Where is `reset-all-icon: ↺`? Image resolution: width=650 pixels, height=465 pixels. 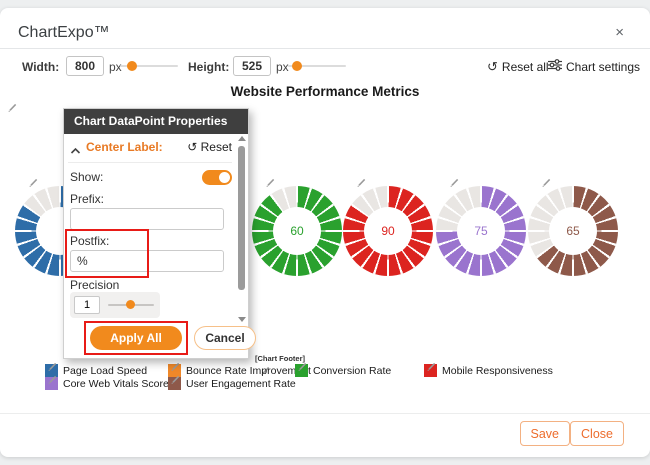 reset-all-icon: ↺ is located at coordinates (492, 66).